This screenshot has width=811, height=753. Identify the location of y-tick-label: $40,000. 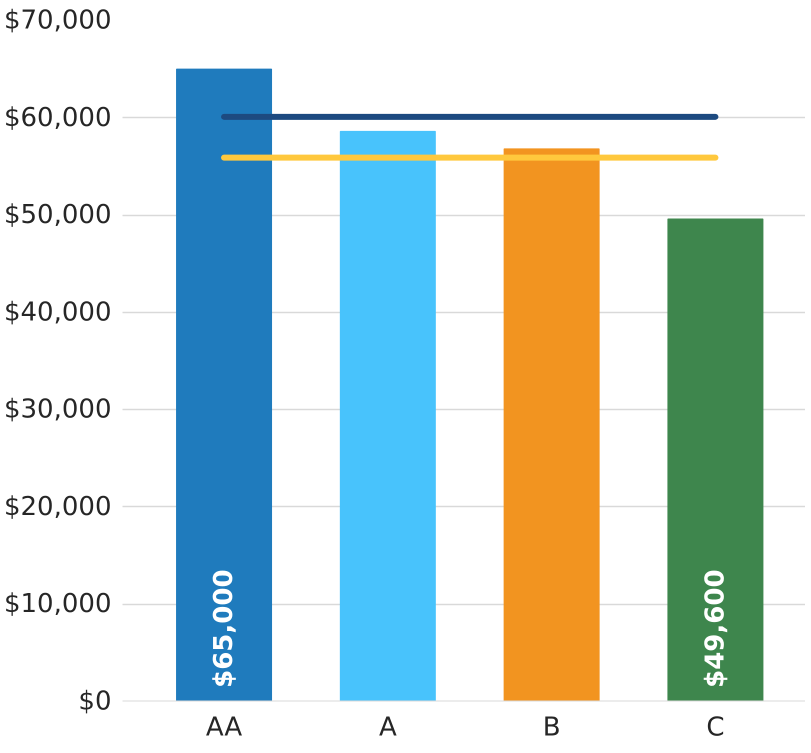
(58, 312).